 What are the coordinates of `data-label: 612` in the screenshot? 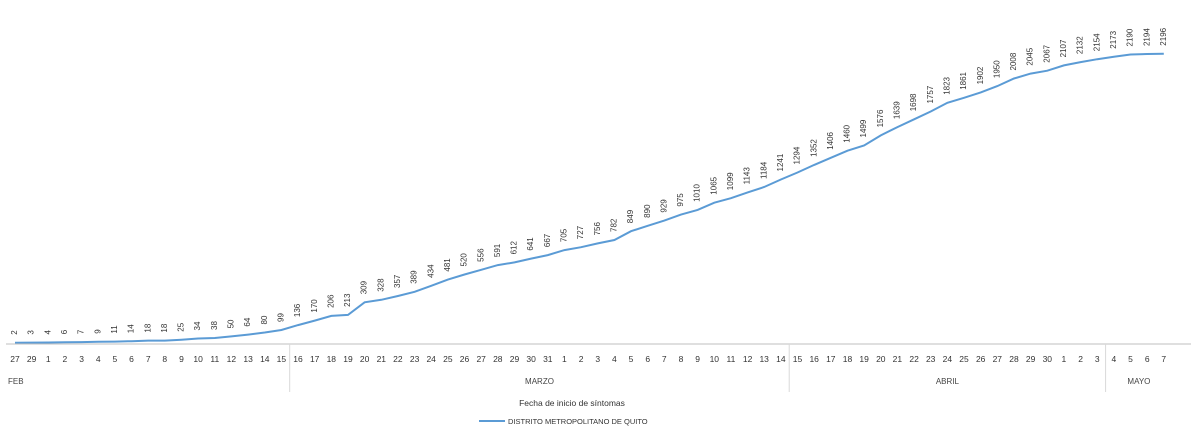 It's located at (514, 248).